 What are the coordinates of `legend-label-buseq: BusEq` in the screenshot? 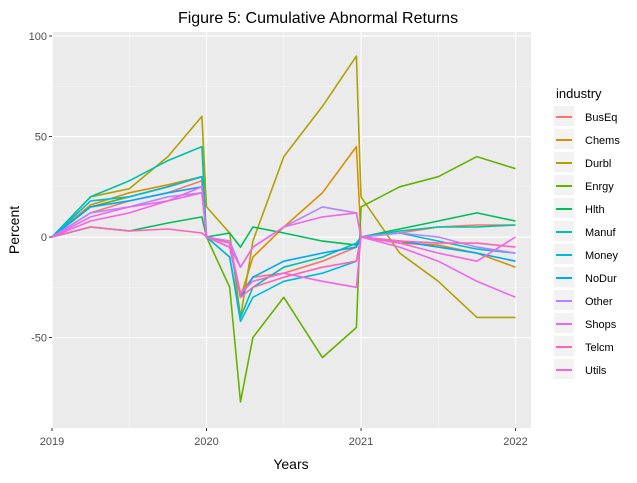 It's located at (601, 118).